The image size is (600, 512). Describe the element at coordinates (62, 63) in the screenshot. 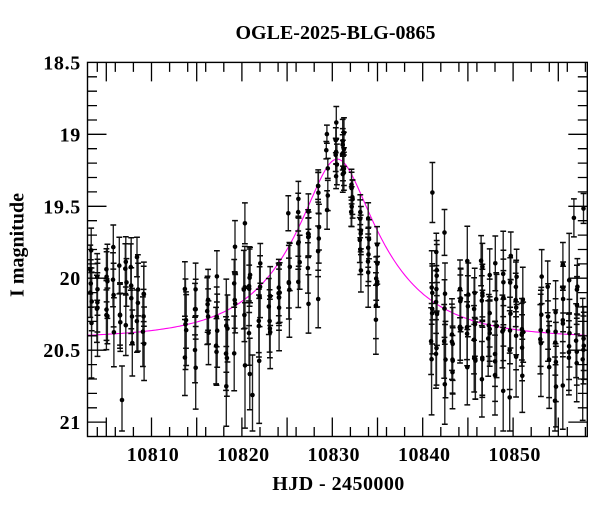

I see `svg-text: 18.5` at that location.